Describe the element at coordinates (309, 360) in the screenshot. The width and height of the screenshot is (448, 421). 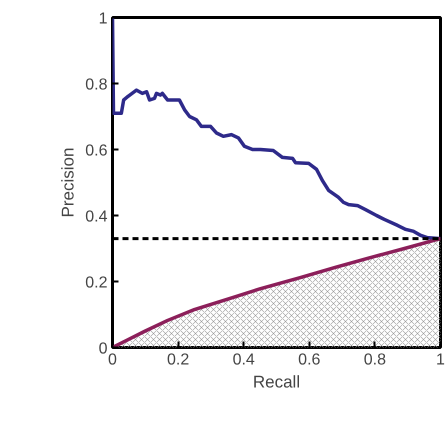
I see `x-tick-label: 0.6` at that location.